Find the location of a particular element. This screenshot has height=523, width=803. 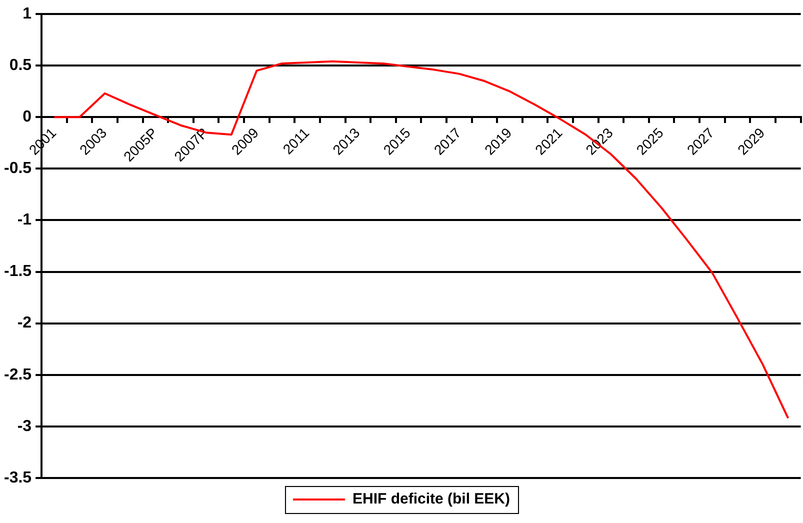

y-tick-label: -1.5 is located at coordinates (18, 271).